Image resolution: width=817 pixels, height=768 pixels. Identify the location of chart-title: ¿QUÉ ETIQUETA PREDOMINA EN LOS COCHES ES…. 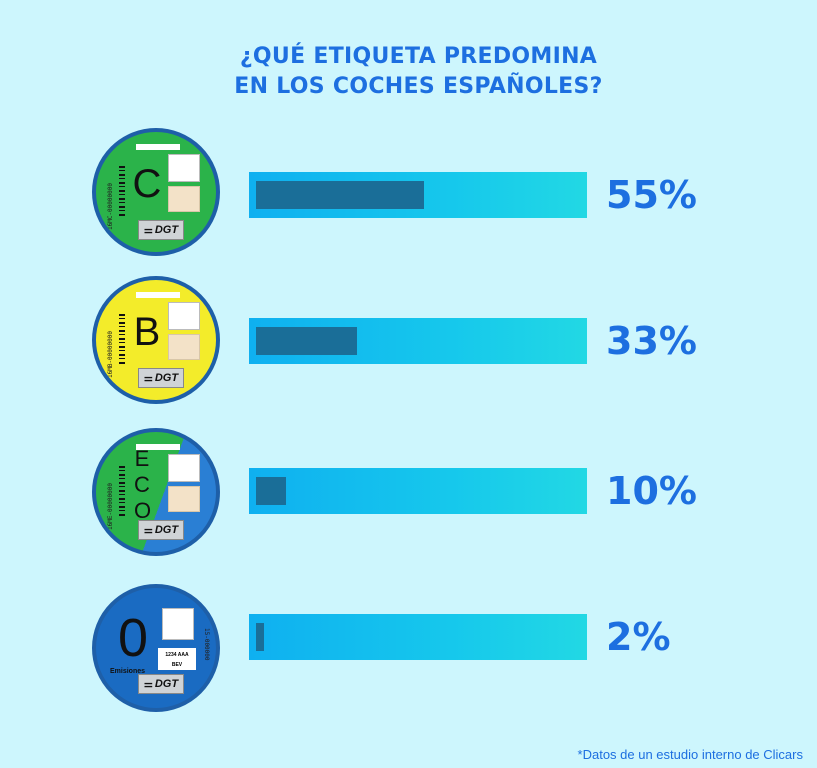
(408, 72).